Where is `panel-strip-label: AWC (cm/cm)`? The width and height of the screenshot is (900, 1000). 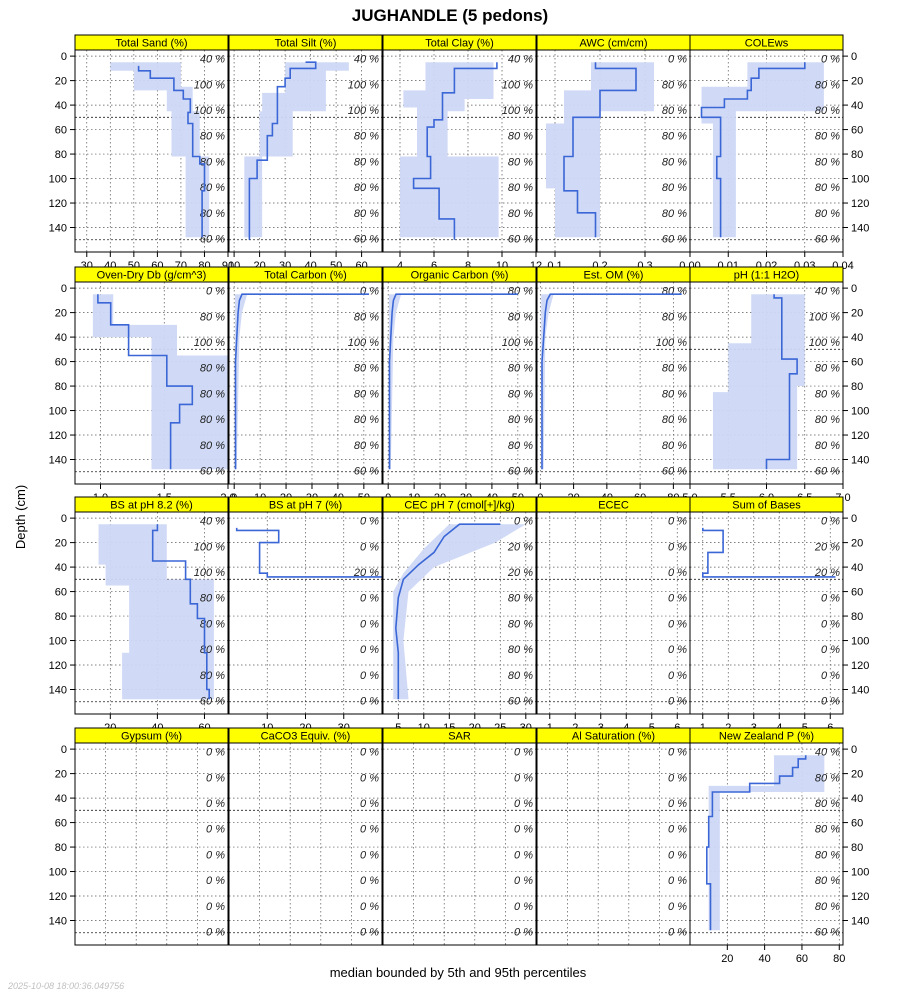 panel-strip-label: AWC (cm/cm) is located at coordinates (613, 44).